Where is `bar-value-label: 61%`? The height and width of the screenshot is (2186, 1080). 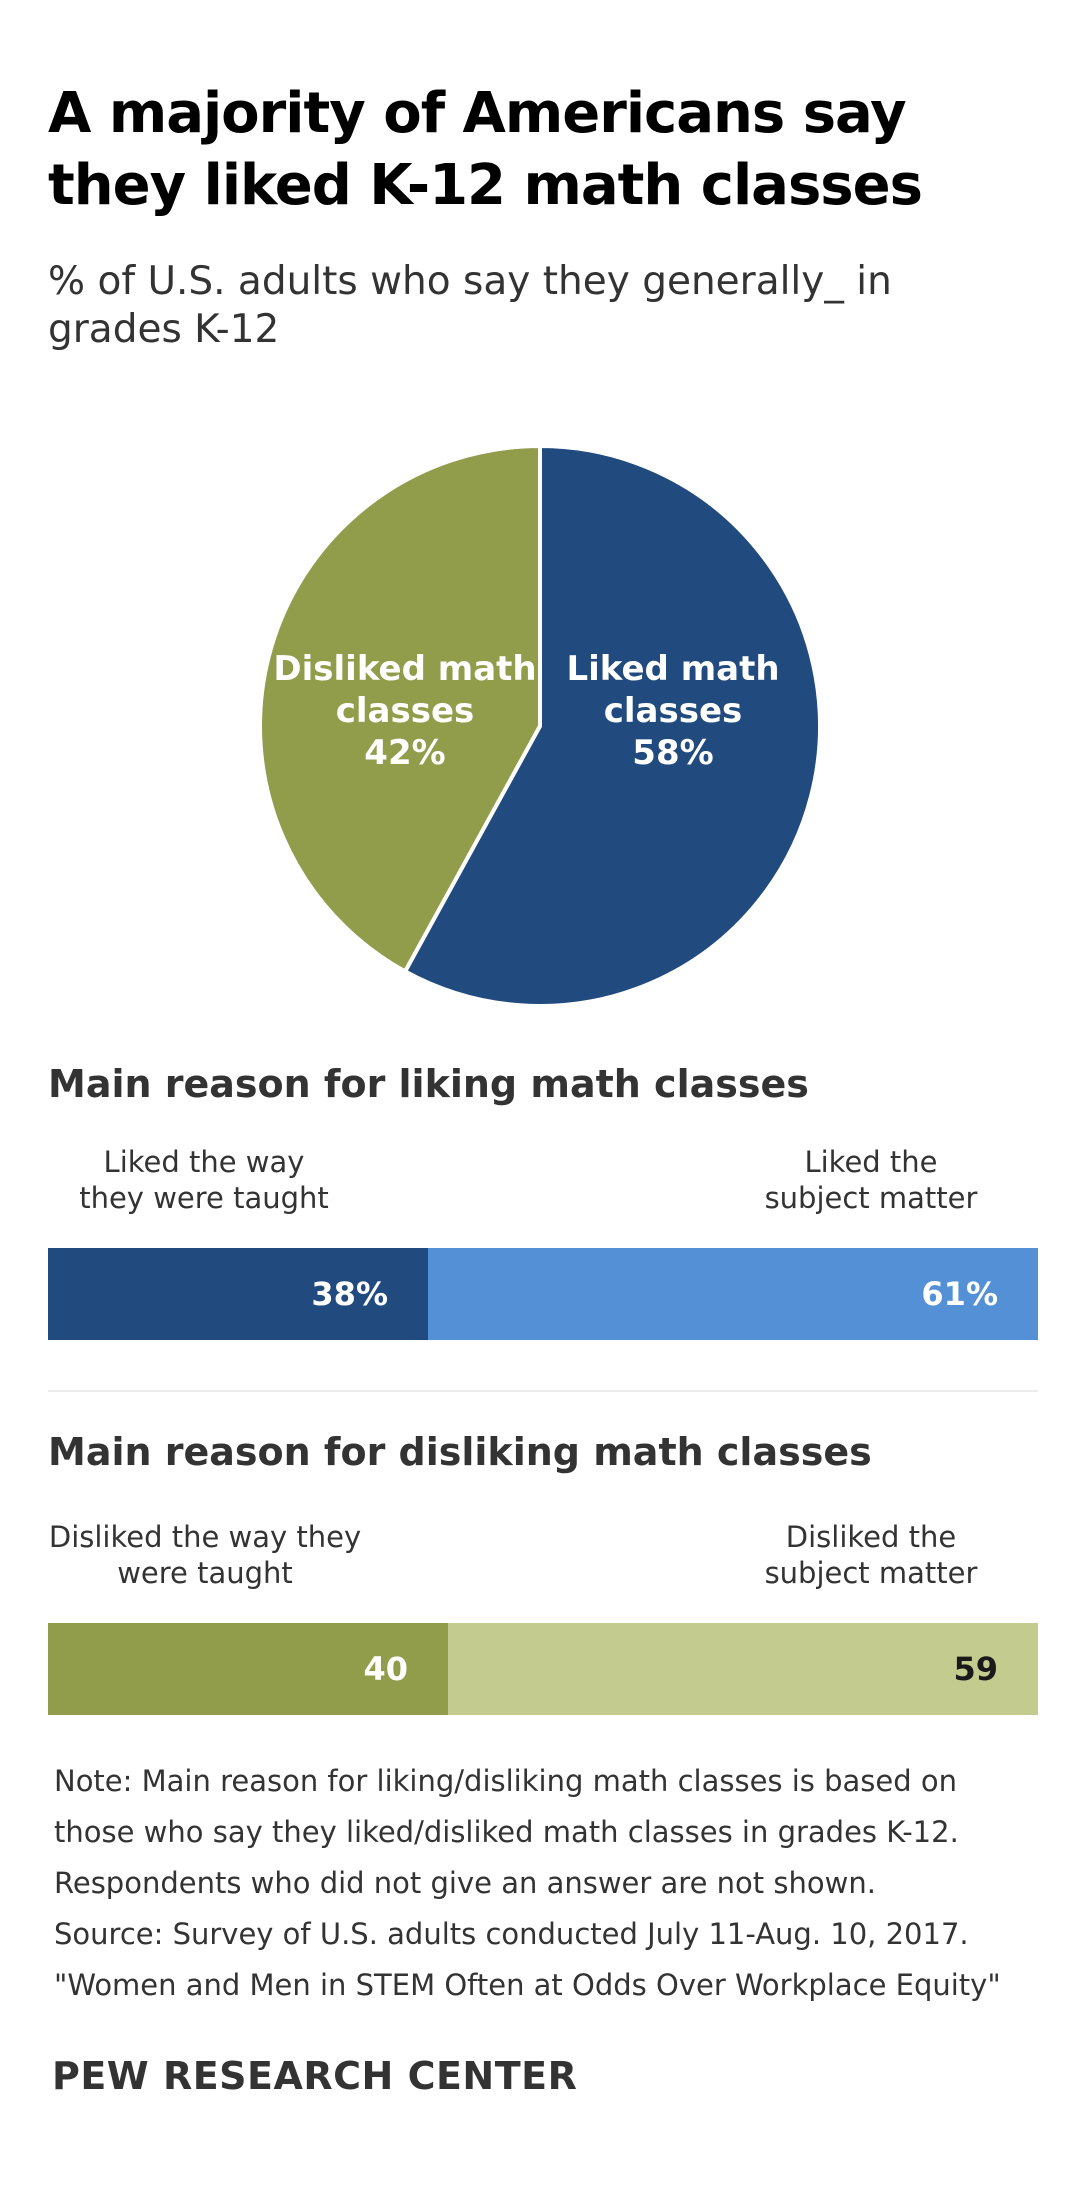 bar-value-label: 61% is located at coordinates (959, 1294).